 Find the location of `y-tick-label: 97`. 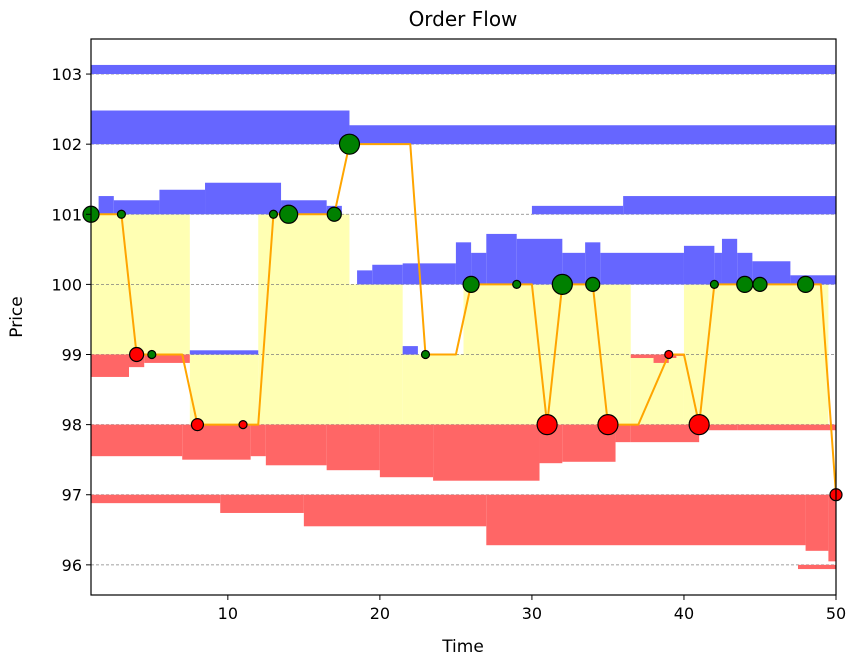

y-tick-label: 97 is located at coordinates (72, 495).